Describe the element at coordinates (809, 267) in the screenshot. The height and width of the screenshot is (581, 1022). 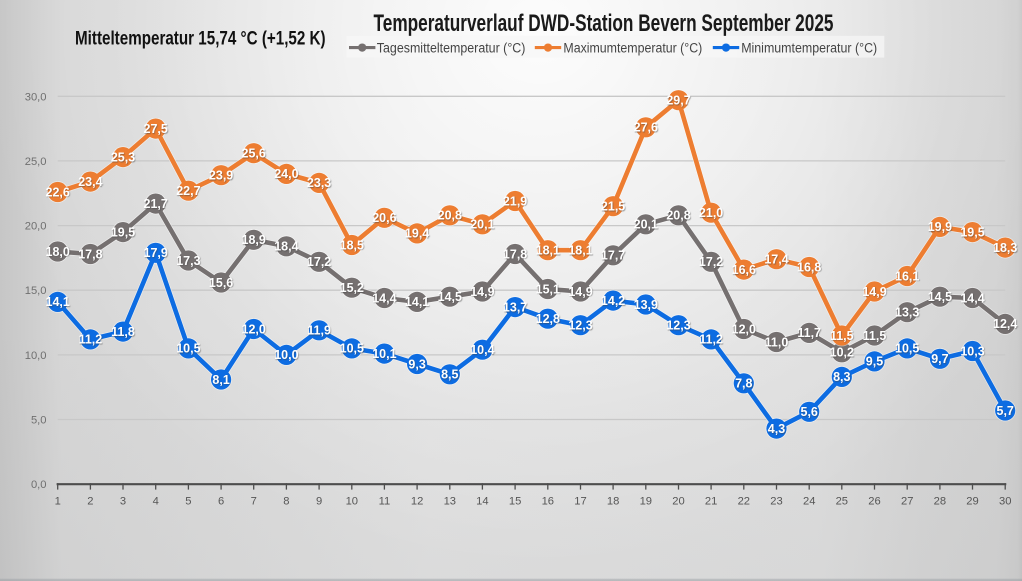
I see `svg-text: 16,8` at that location.